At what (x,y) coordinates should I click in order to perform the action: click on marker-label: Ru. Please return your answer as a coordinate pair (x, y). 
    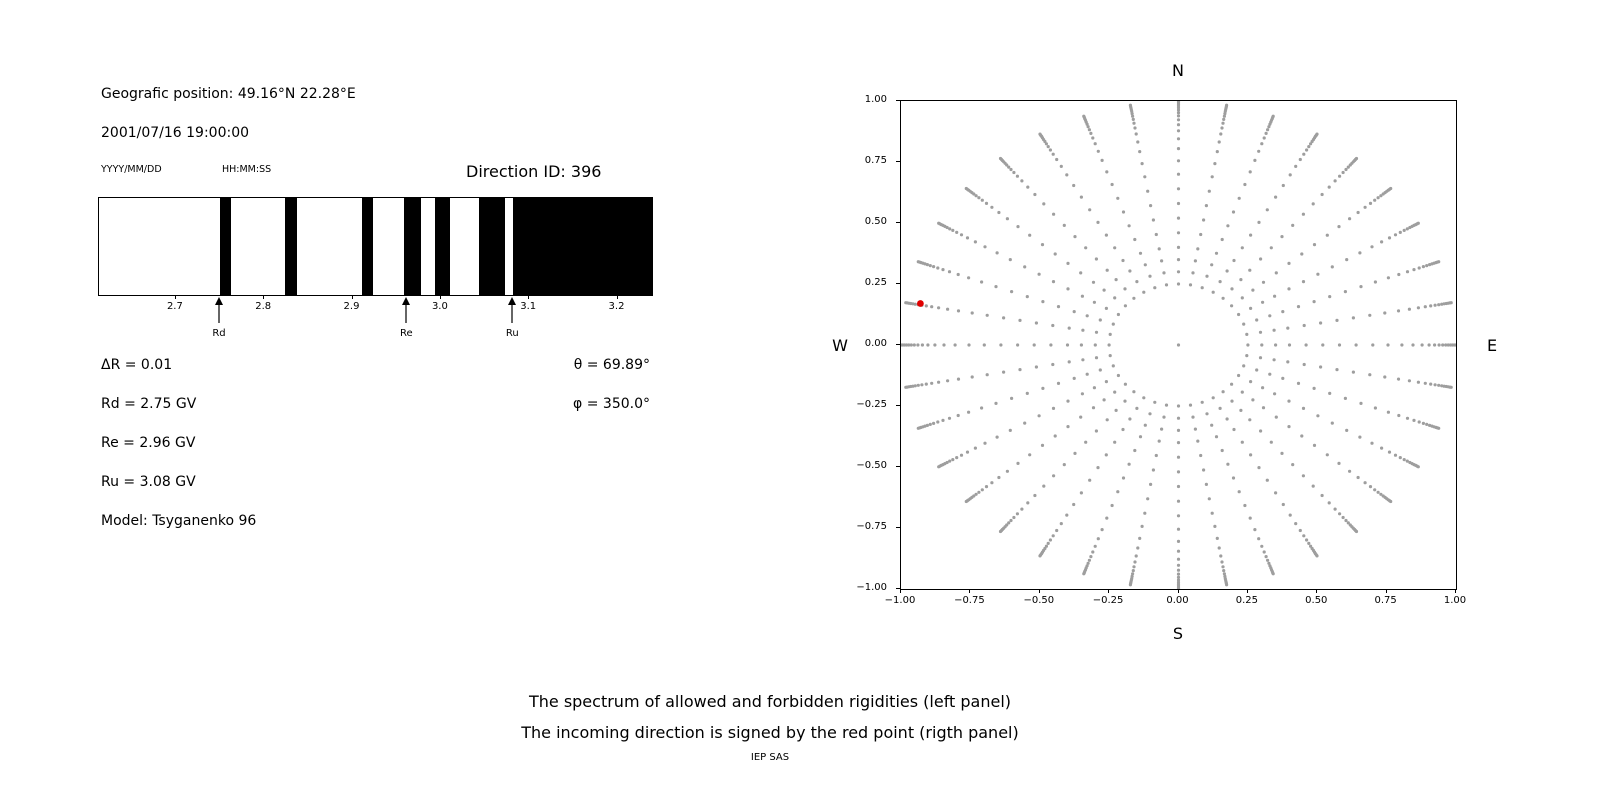
    Looking at the image, I should click on (512, 333).